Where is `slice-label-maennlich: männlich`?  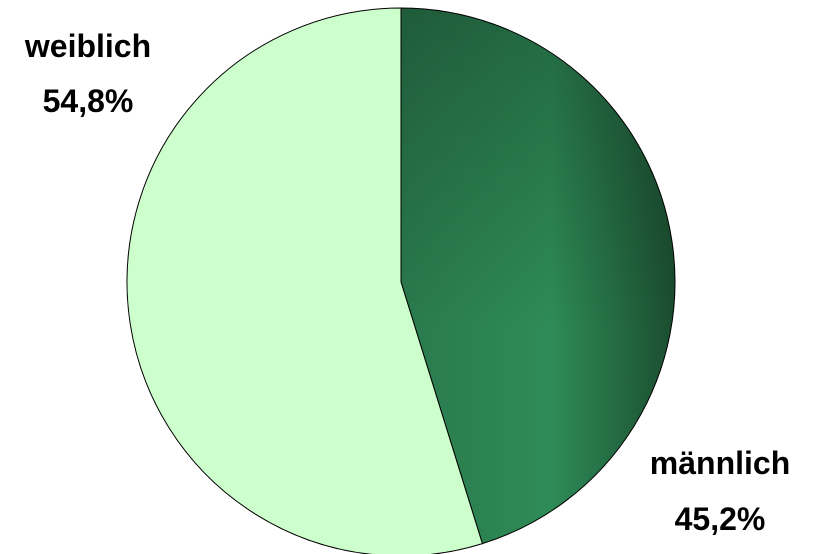
slice-label-maennlich: männlich is located at coordinates (720, 463).